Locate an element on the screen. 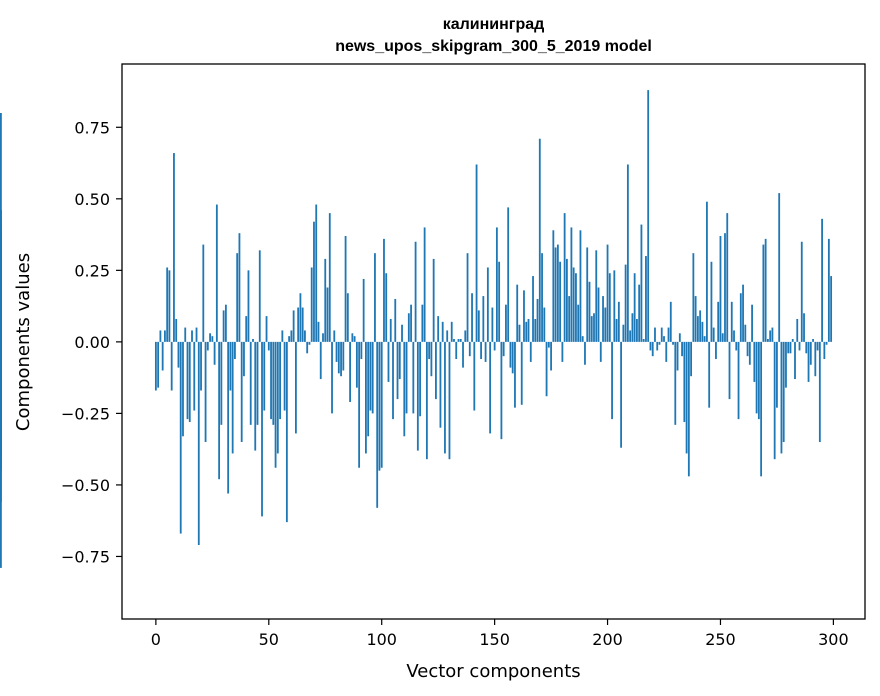 This screenshot has width=880, height=696. x-axis-ticks: 0 50 100 150 200 250 300 is located at coordinates (500, 634).